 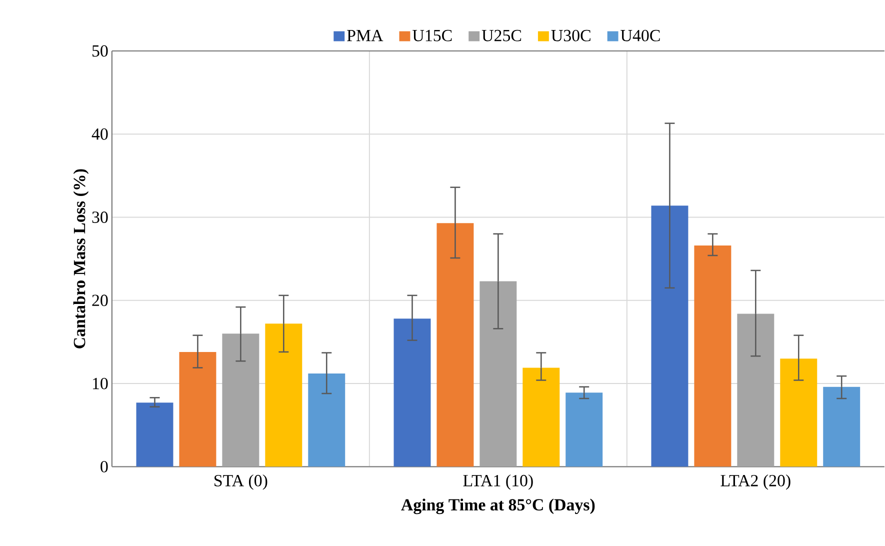 What do you see at coordinates (755, 482) in the screenshot?
I see `x-tick-label: LTA2 (20)` at bounding box center [755, 482].